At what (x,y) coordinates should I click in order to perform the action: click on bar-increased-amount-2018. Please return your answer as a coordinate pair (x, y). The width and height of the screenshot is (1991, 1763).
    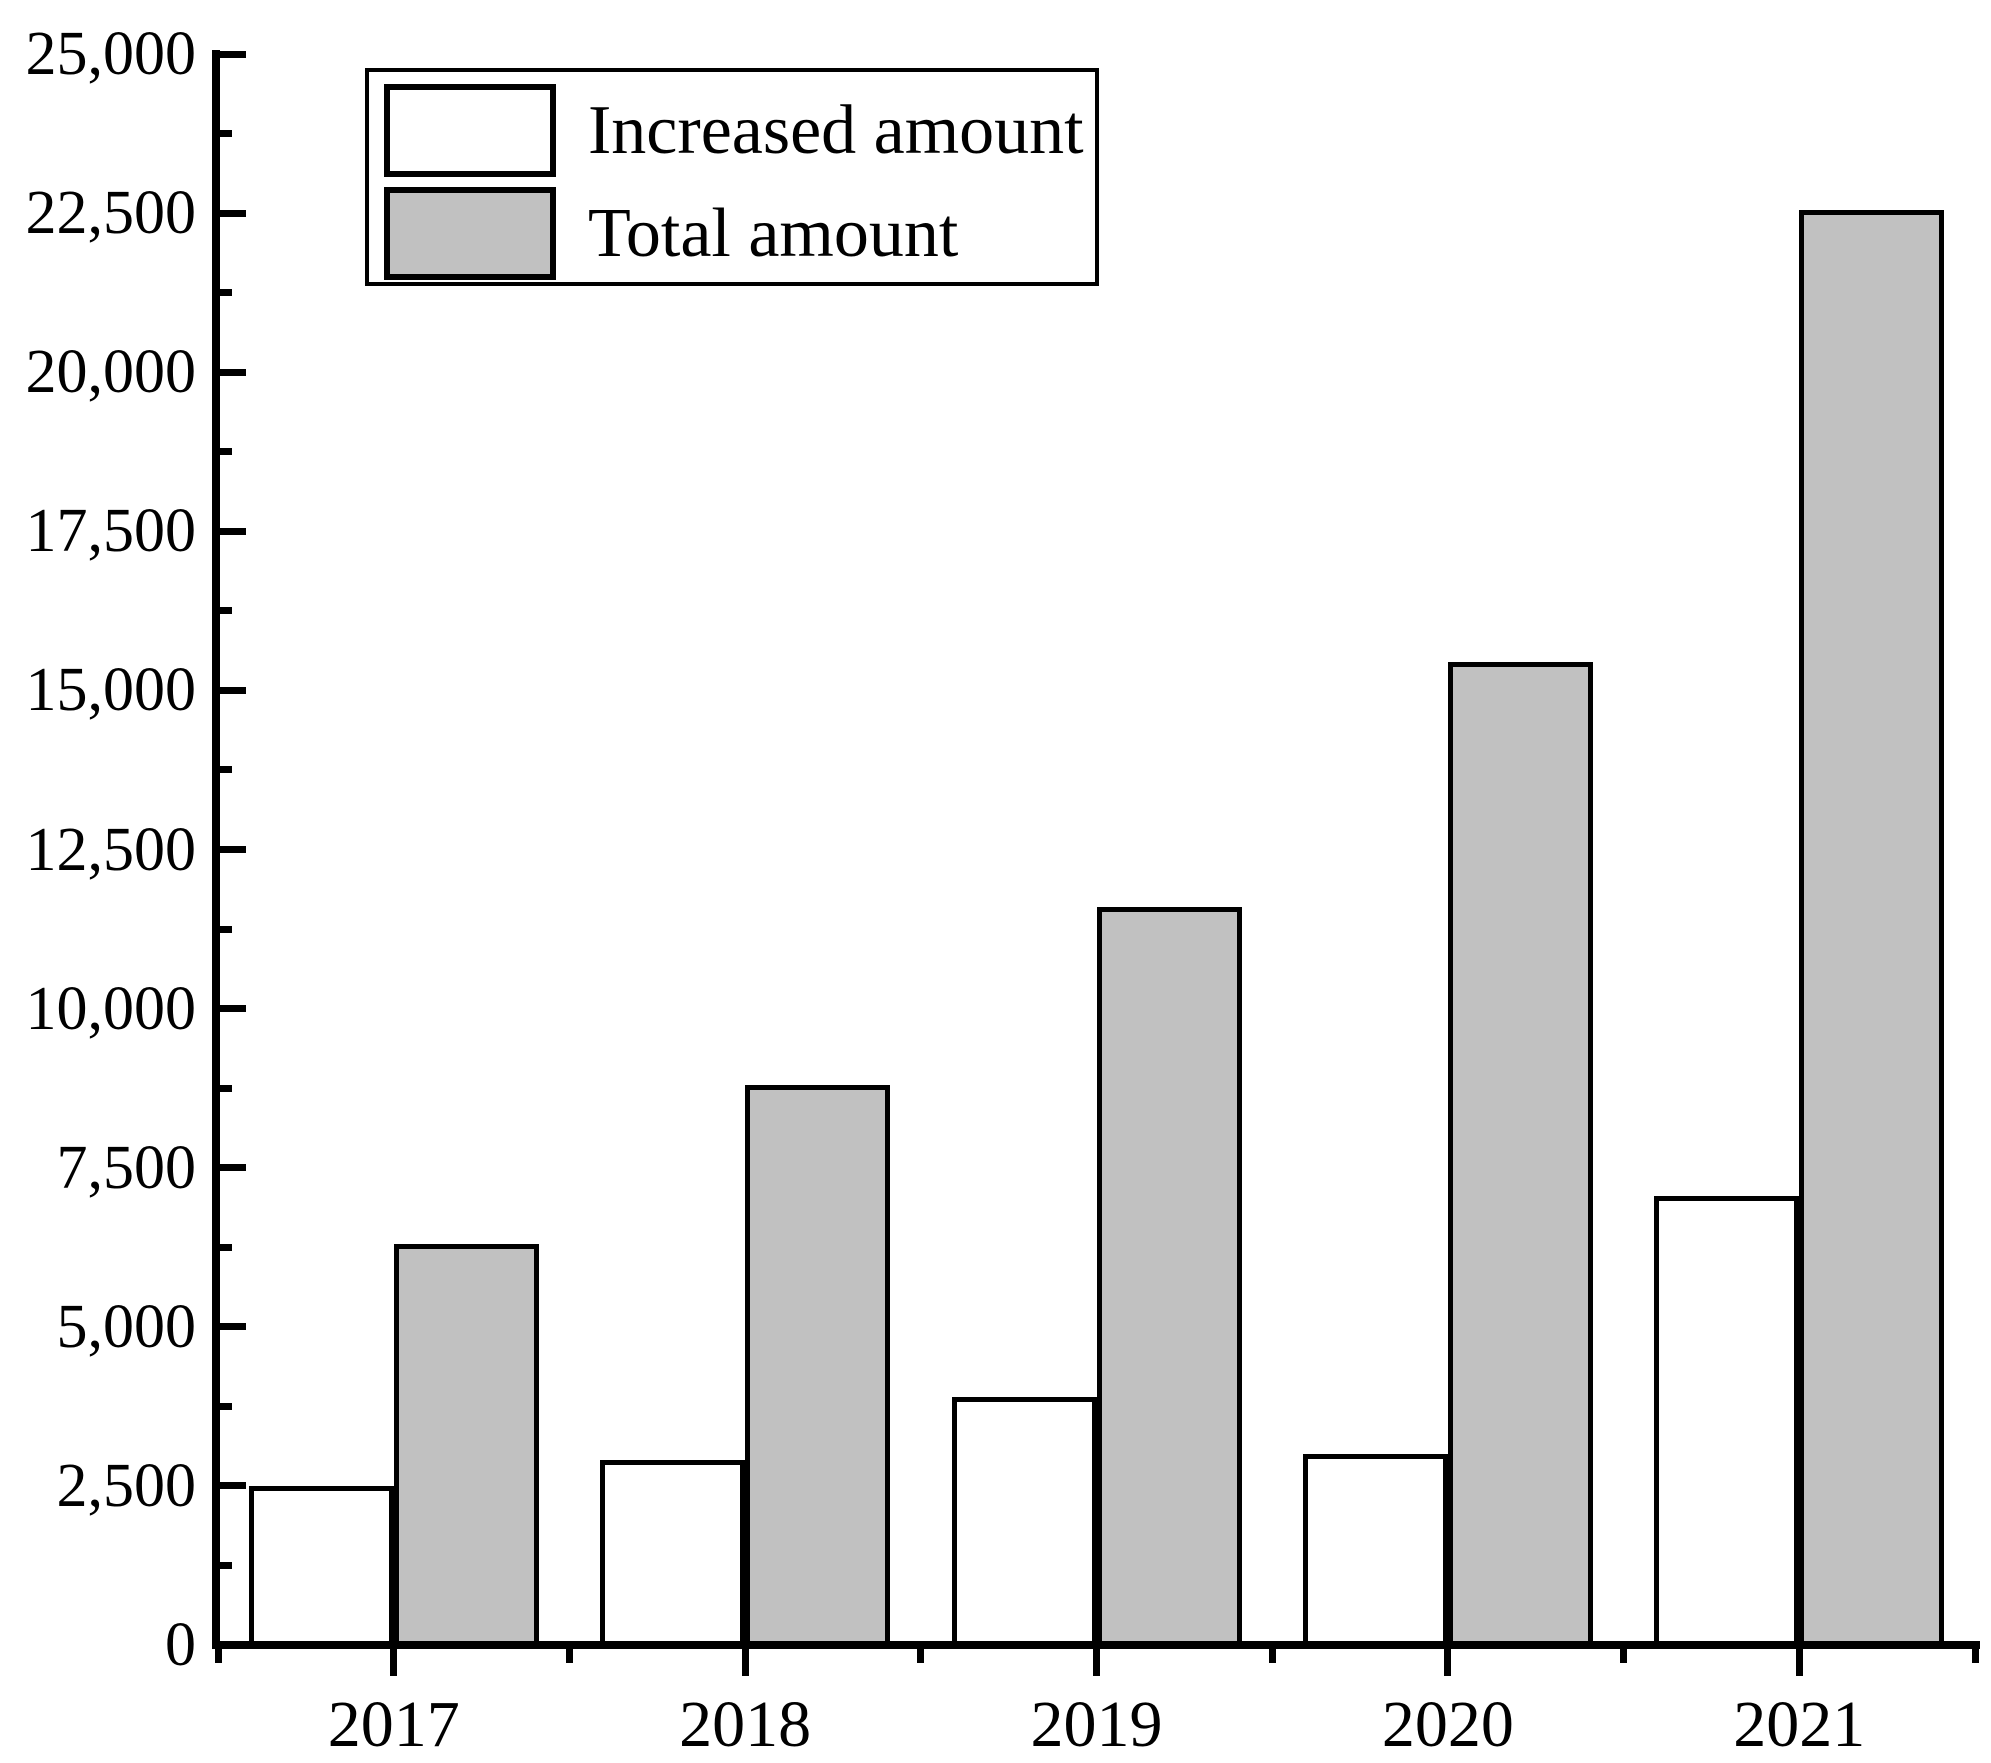
    Looking at the image, I should click on (673, 1554).